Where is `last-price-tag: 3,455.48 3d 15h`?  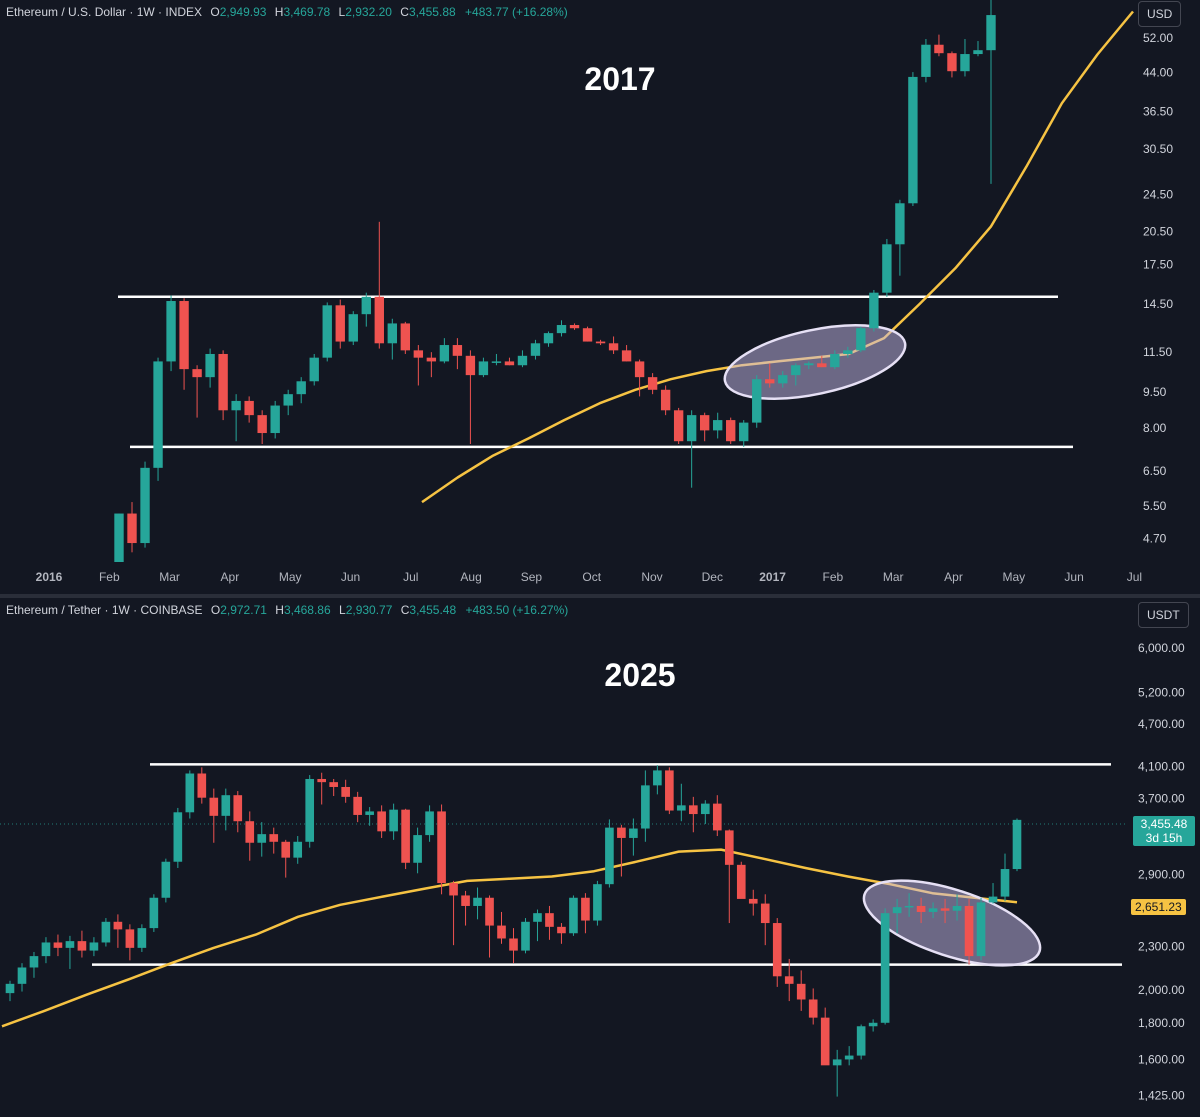
last-price-tag: 3,455.48 3d 15h is located at coordinates (1164, 831).